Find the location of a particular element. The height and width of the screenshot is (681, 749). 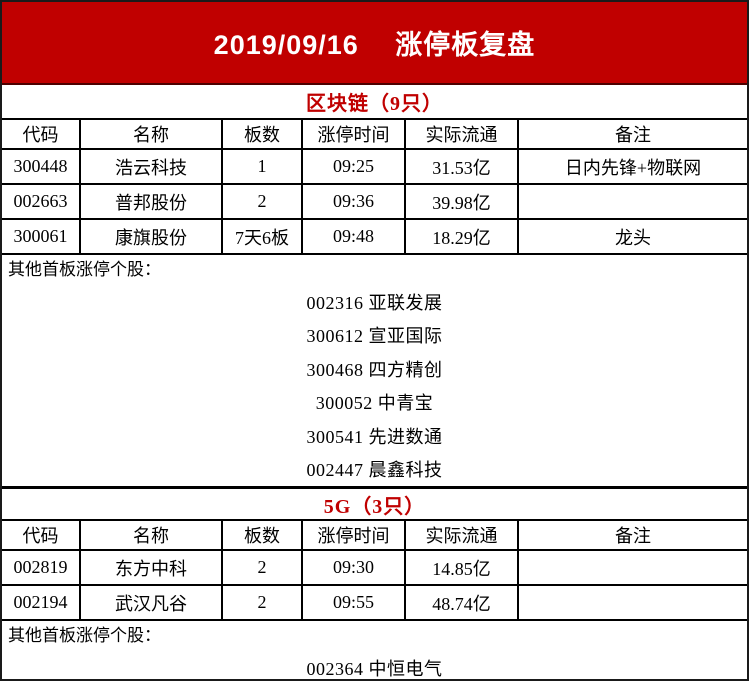

title-banner: 2019/09/16 涨停板复盘 is located at coordinates (374, 43).